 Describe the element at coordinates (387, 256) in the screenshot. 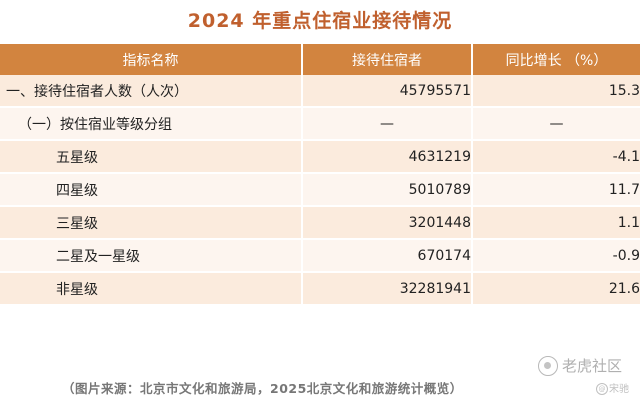

I see `guest-count: 670174` at that location.